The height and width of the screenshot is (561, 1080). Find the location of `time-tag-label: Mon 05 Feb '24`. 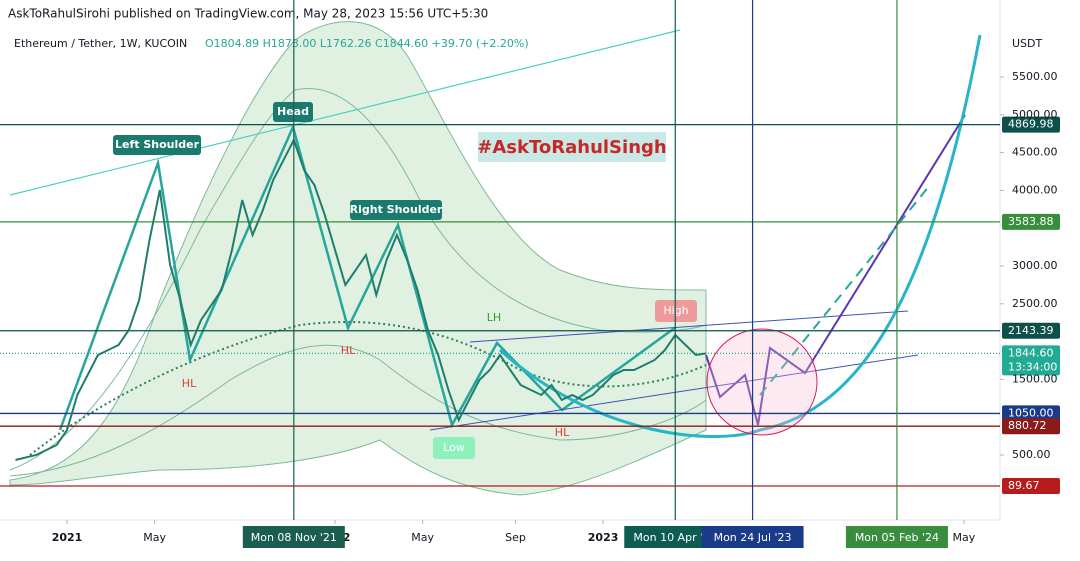

time-tag-label: Mon 05 Feb '24 is located at coordinates (897, 537).